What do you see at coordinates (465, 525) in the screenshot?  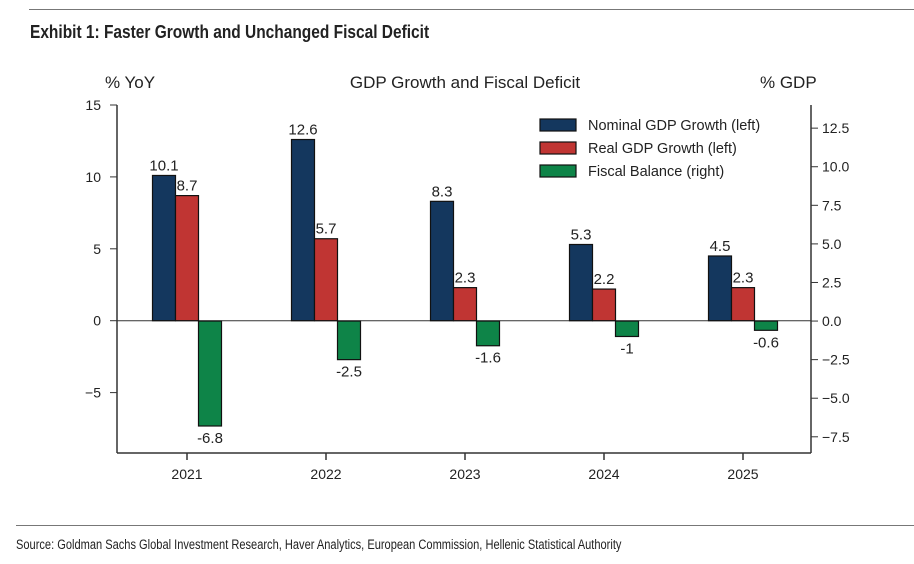 I see `bottom-rule` at bounding box center [465, 525].